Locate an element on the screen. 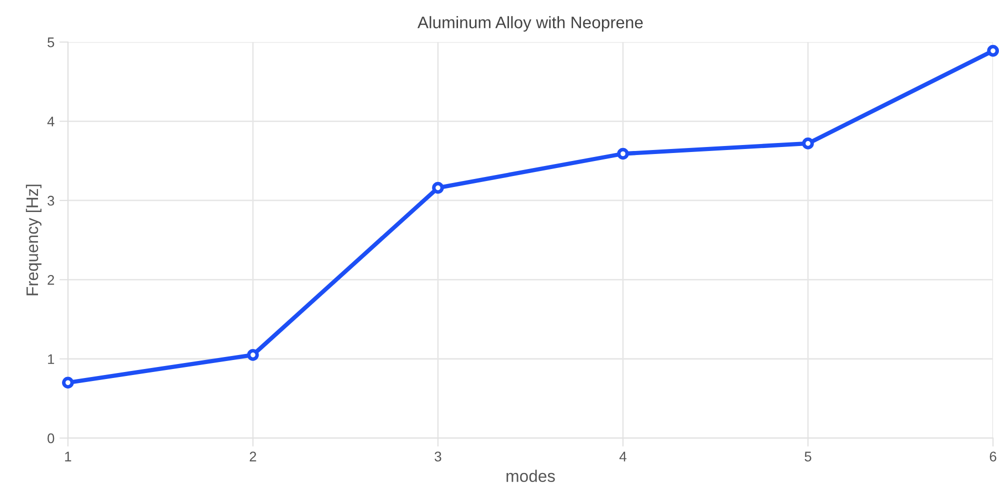  y-tick-label: 4 is located at coordinates (50, 121).